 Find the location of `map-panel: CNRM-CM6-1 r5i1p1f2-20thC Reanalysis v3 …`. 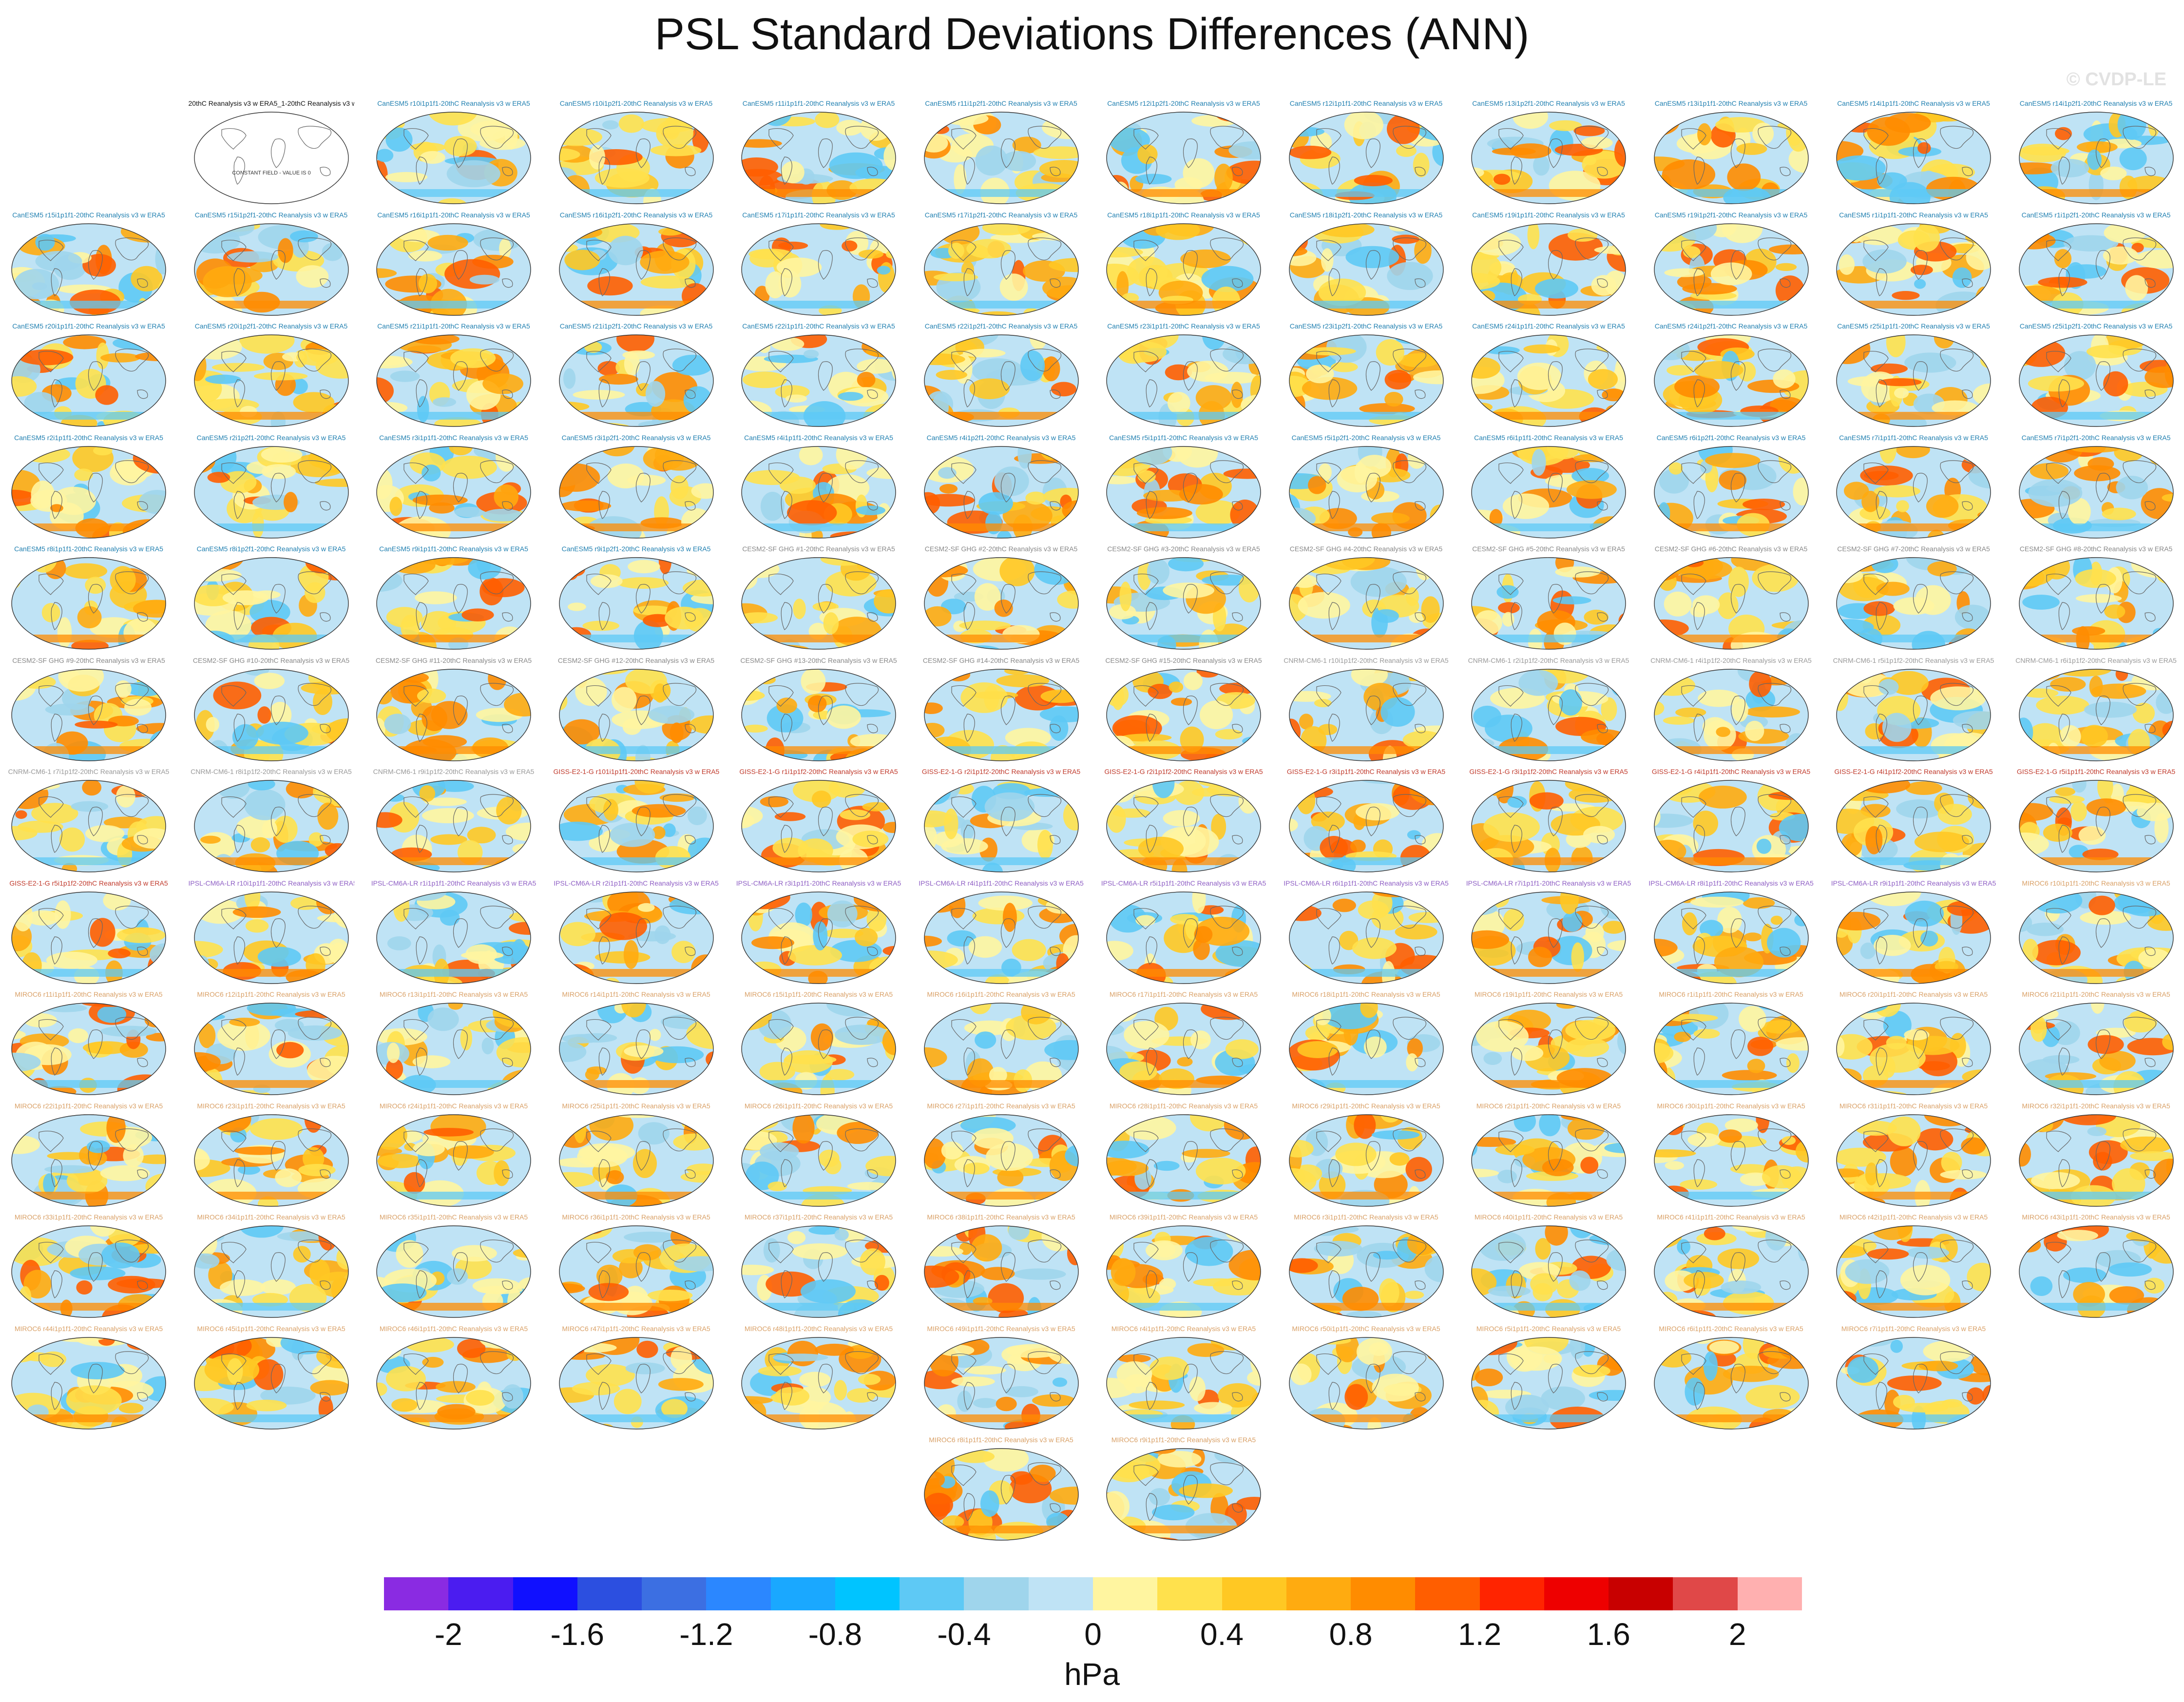

map-panel: CNRM-CM6-1 r5i1p1f2-20thC Reanalysis v3 … is located at coordinates (1913, 709).